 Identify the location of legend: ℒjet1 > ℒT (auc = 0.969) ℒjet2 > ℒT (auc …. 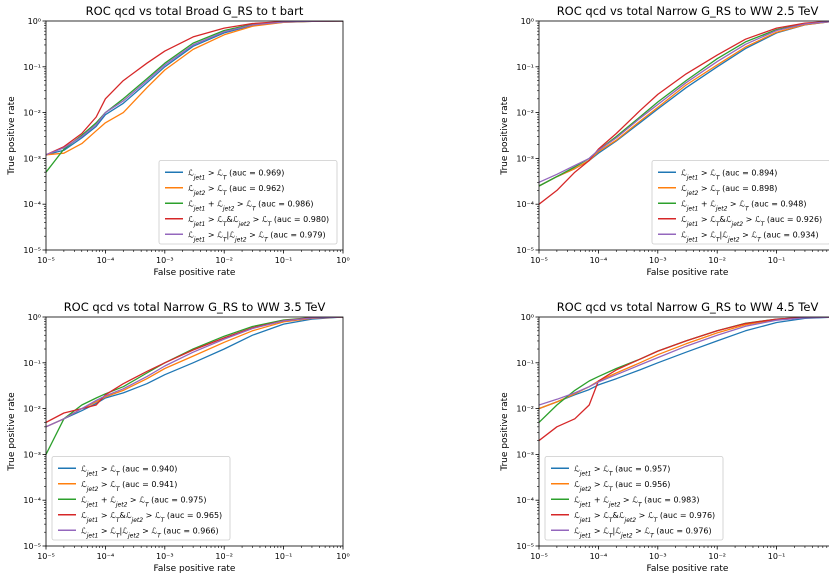
(248, 202).